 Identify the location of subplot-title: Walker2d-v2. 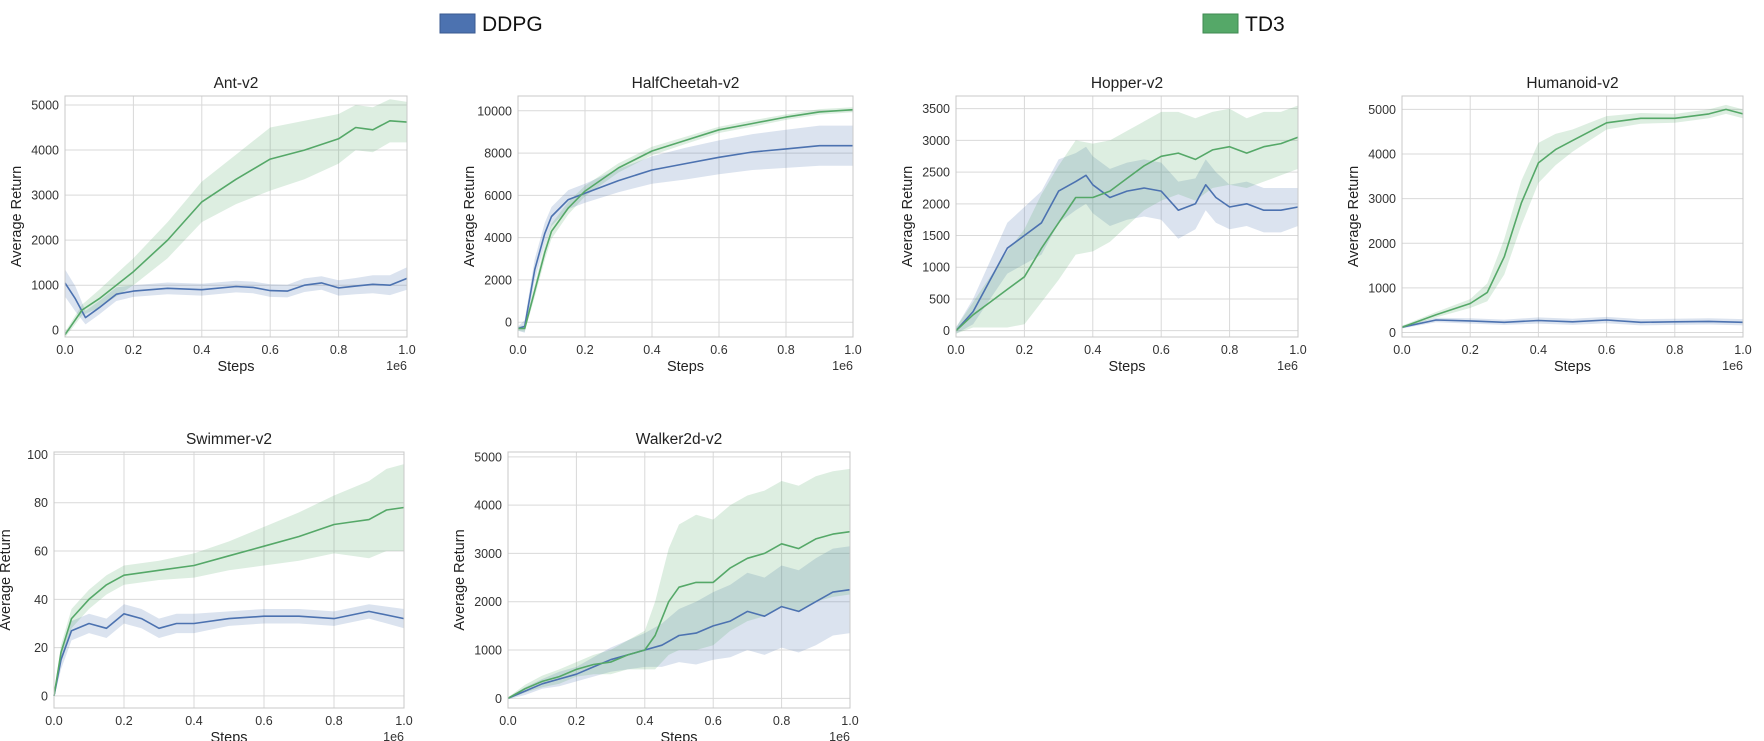
(679, 439).